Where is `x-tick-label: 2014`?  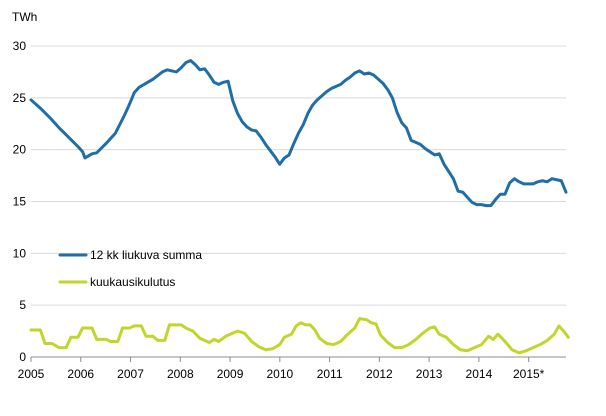
x-tick-label: 2014 is located at coordinates (479, 374).